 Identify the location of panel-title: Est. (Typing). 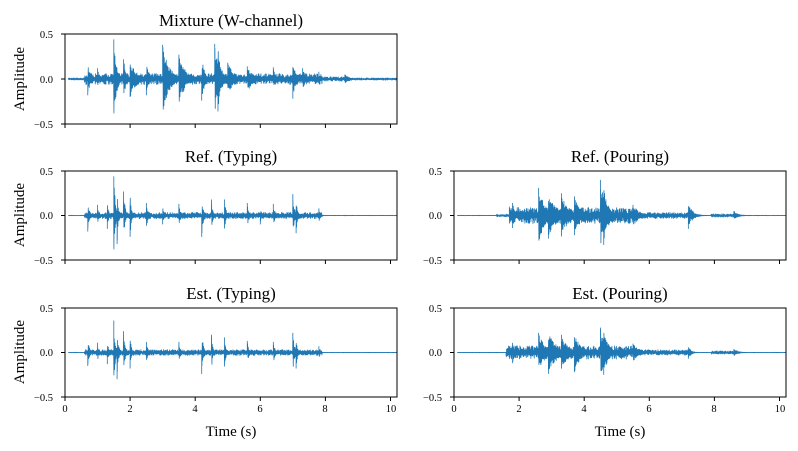
(230, 293).